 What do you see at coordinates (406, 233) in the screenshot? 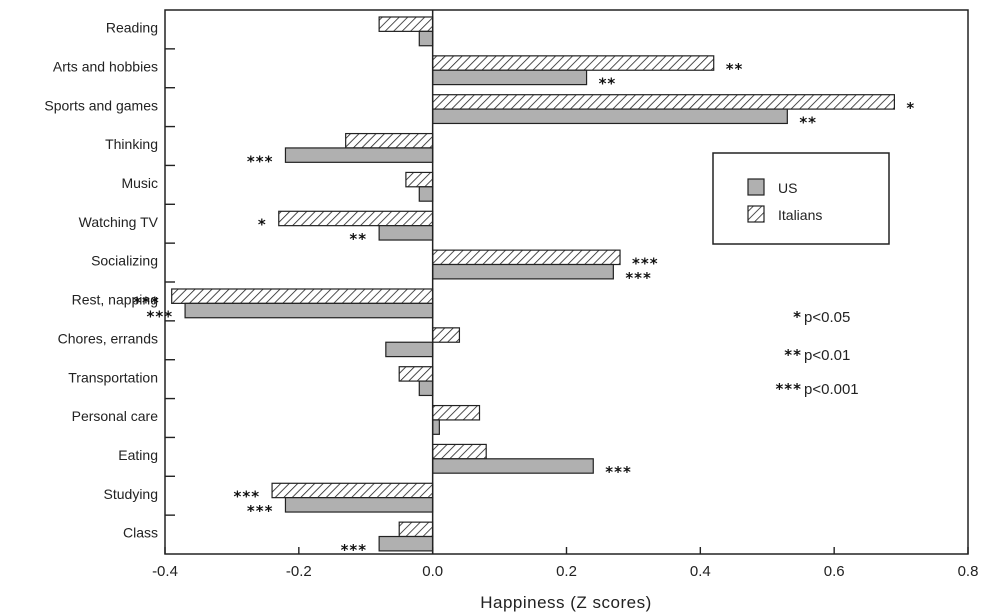
I see `bar-us-watching-tv` at bounding box center [406, 233].